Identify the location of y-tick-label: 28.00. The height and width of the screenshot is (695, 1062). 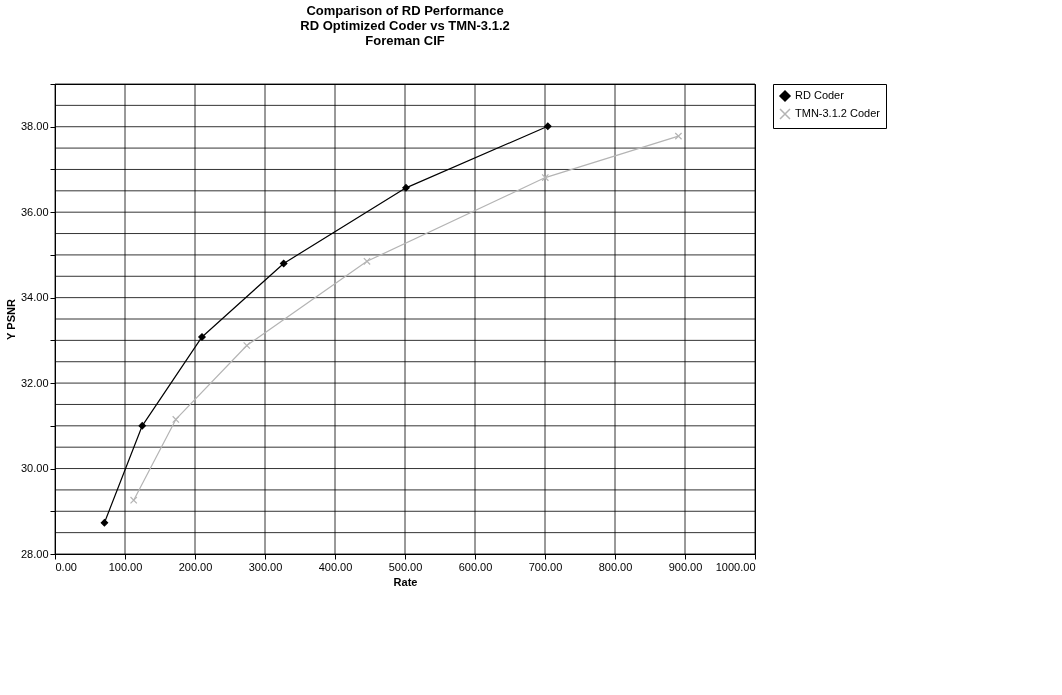
(34, 553).